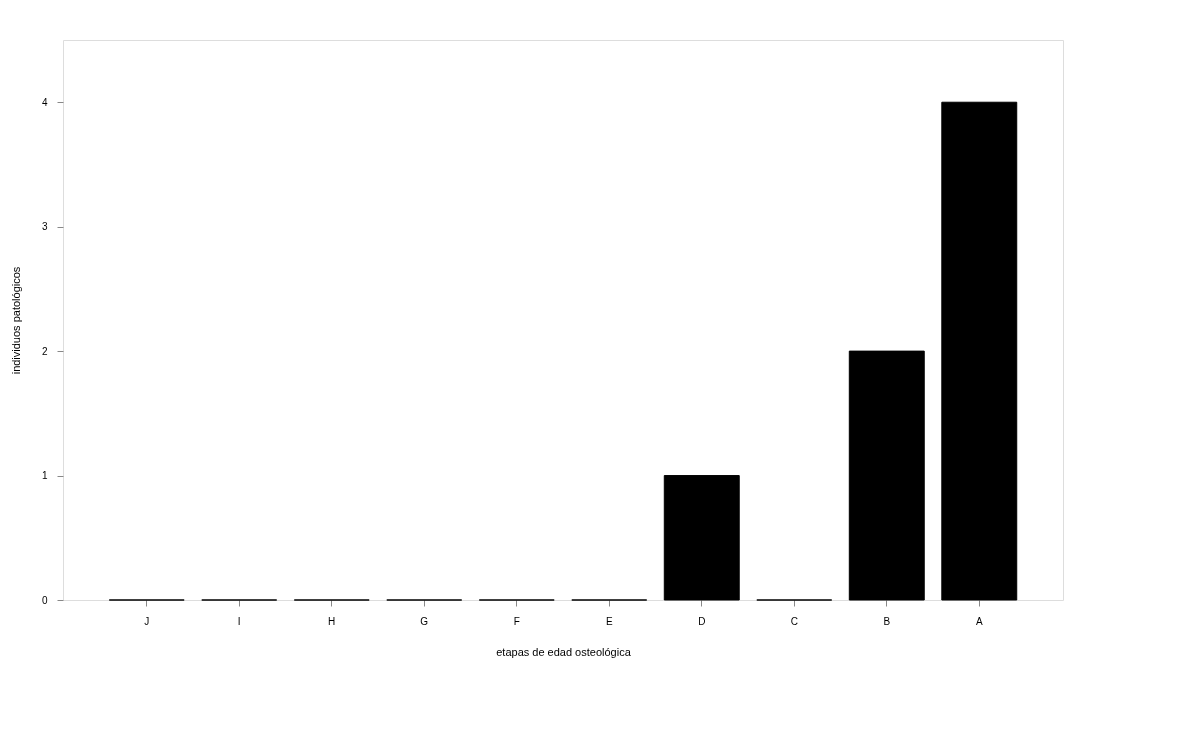 Image resolution: width=1182 pixels, height=753 pixels. Describe the element at coordinates (44, 476) in the screenshot. I see `y-tick-label: 1` at that location.